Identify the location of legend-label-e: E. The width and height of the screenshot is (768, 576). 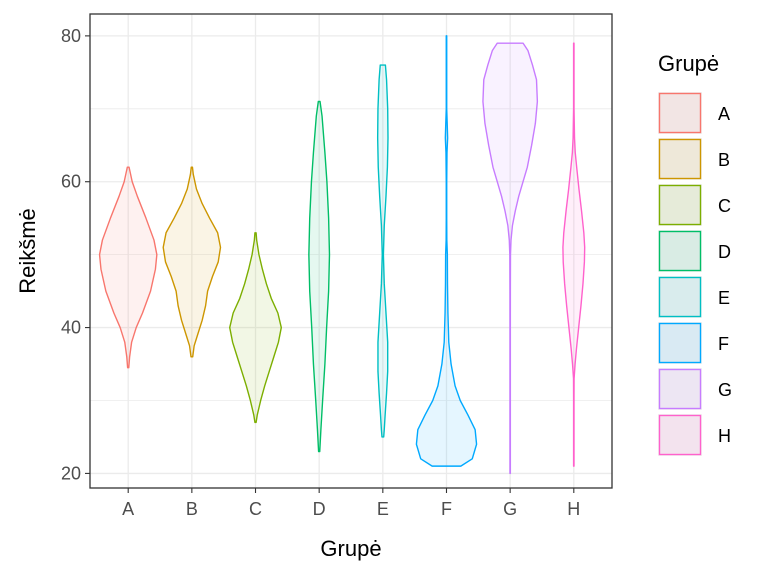
(724, 298).